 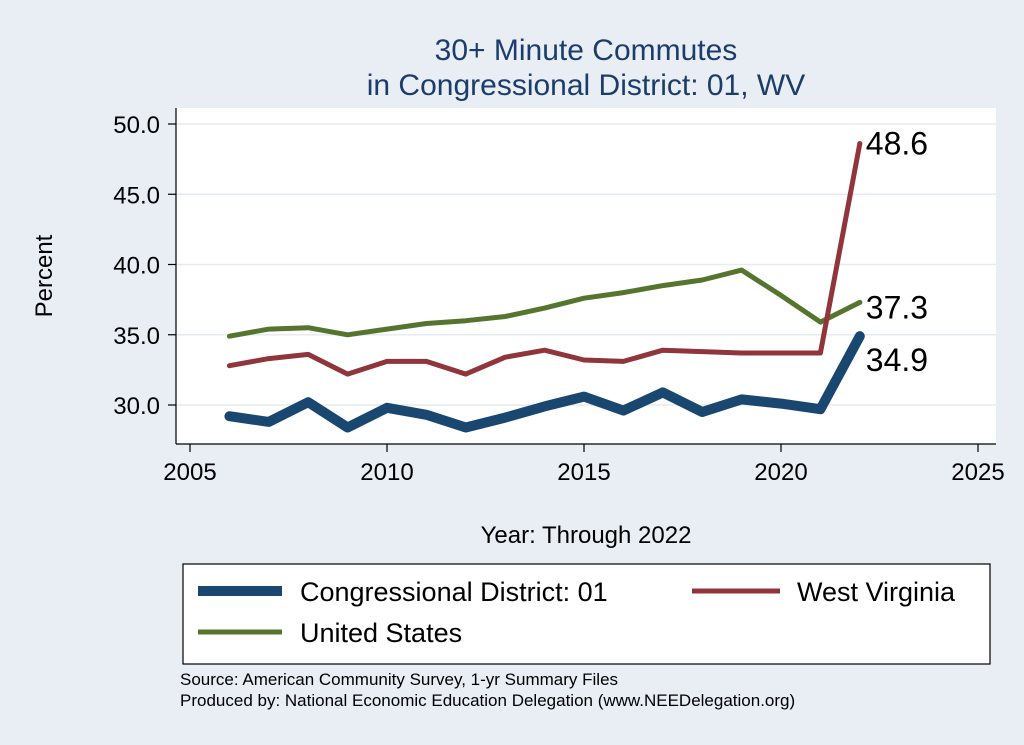 I want to click on y-tick-label: 30.0, so click(x=136, y=406).